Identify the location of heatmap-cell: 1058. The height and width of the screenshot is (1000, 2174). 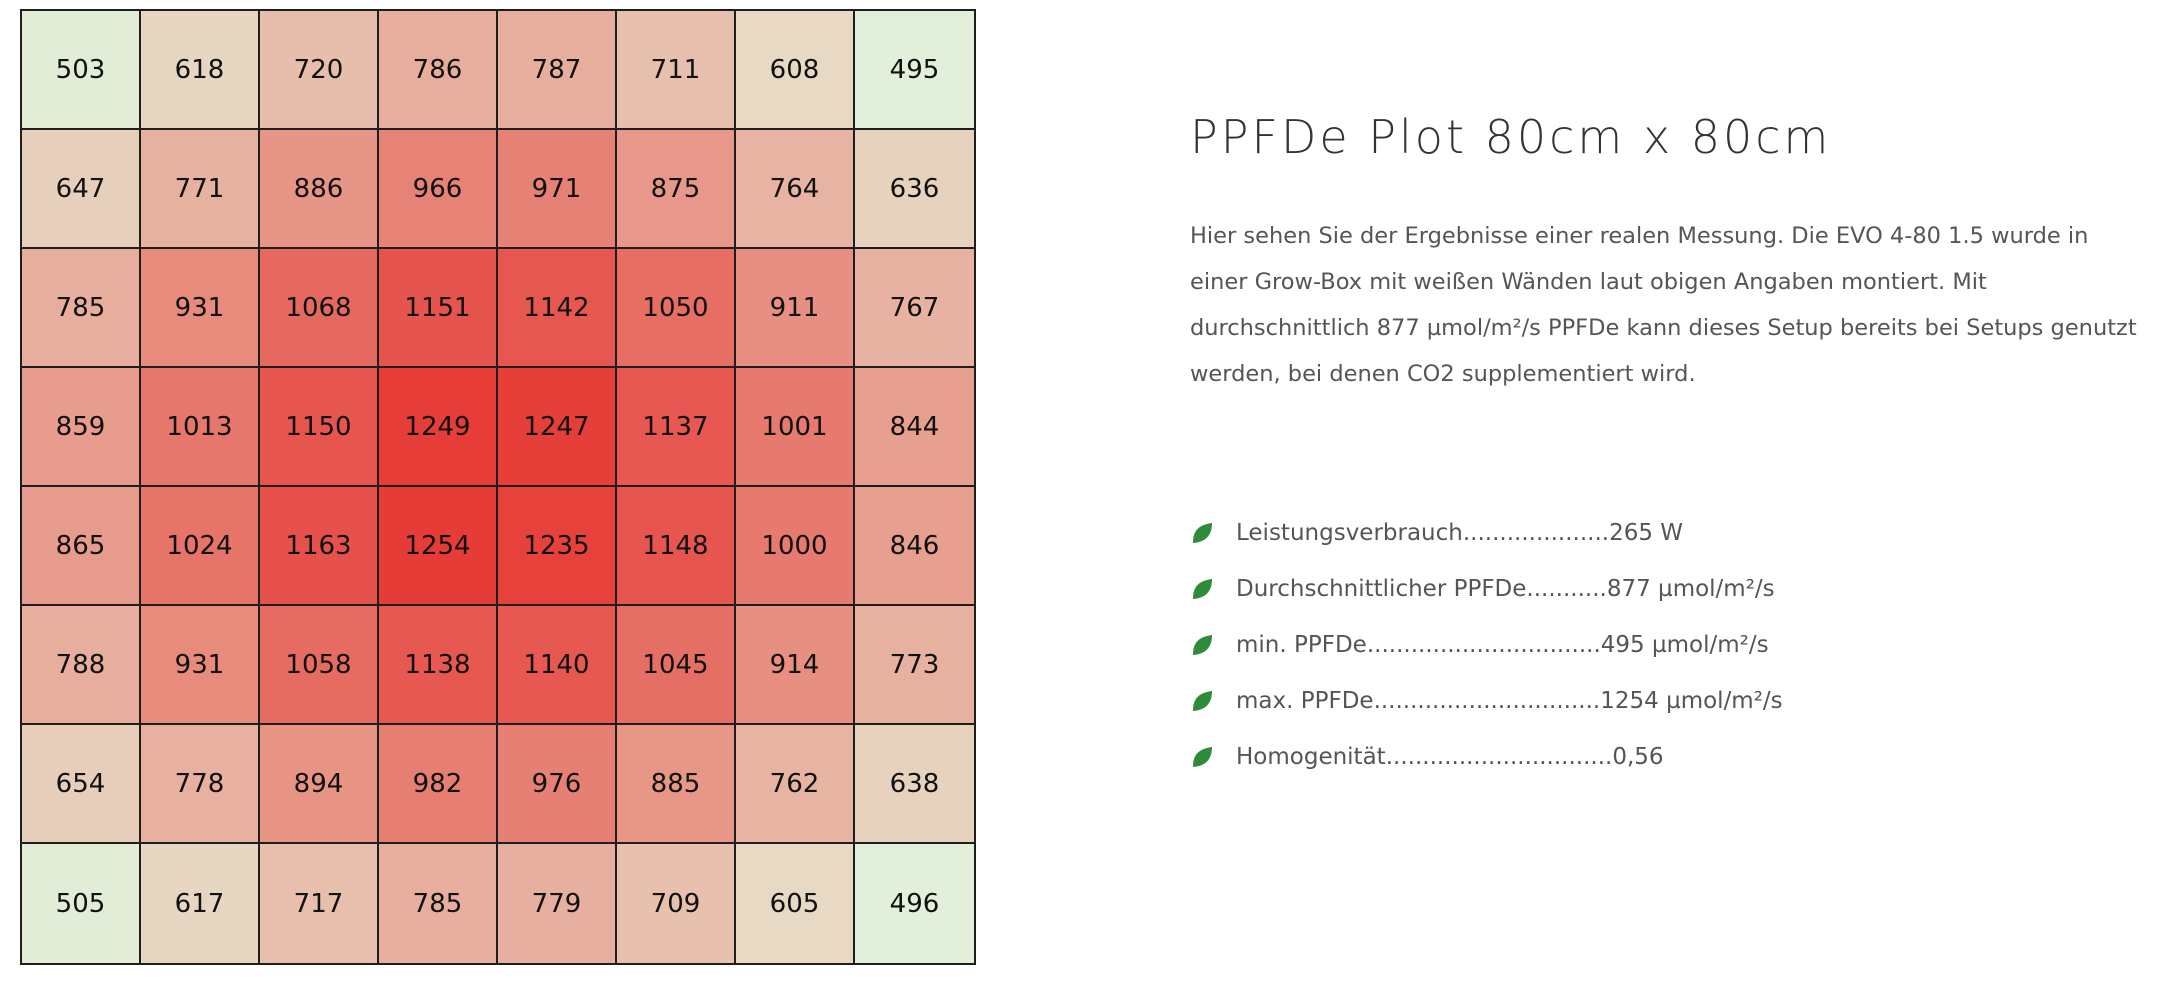
(319, 665).